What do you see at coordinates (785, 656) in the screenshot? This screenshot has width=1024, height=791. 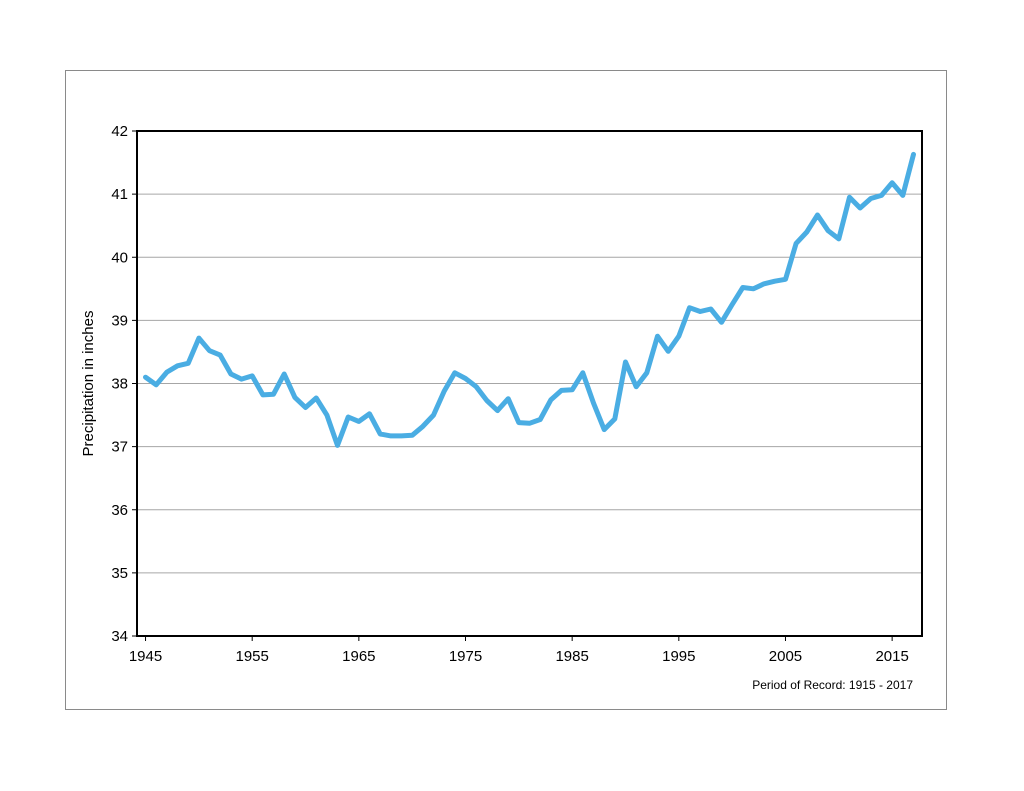 I see `x-tick-label: 2005` at bounding box center [785, 656].